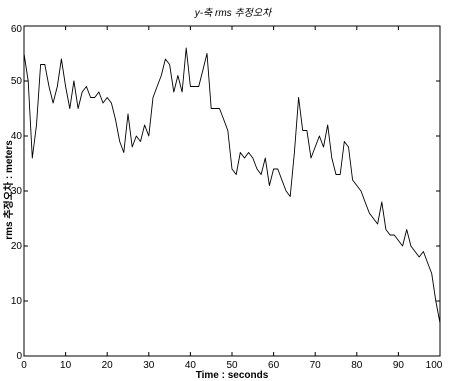 The width and height of the screenshot is (449, 381). I want to click on x-tick-label: 0, so click(24, 365).